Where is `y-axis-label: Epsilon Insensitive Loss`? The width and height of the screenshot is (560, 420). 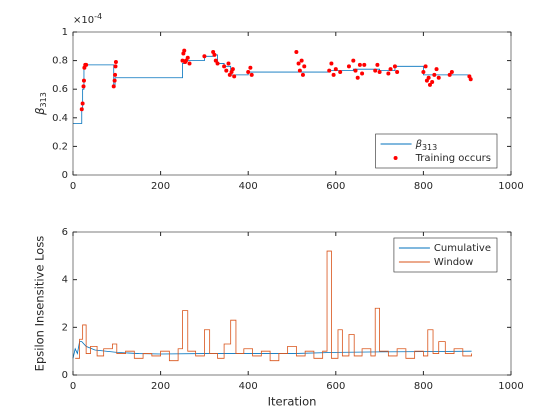 y-axis-label: Epsilon Insensitive Loss is located at coordinates (40, 304).